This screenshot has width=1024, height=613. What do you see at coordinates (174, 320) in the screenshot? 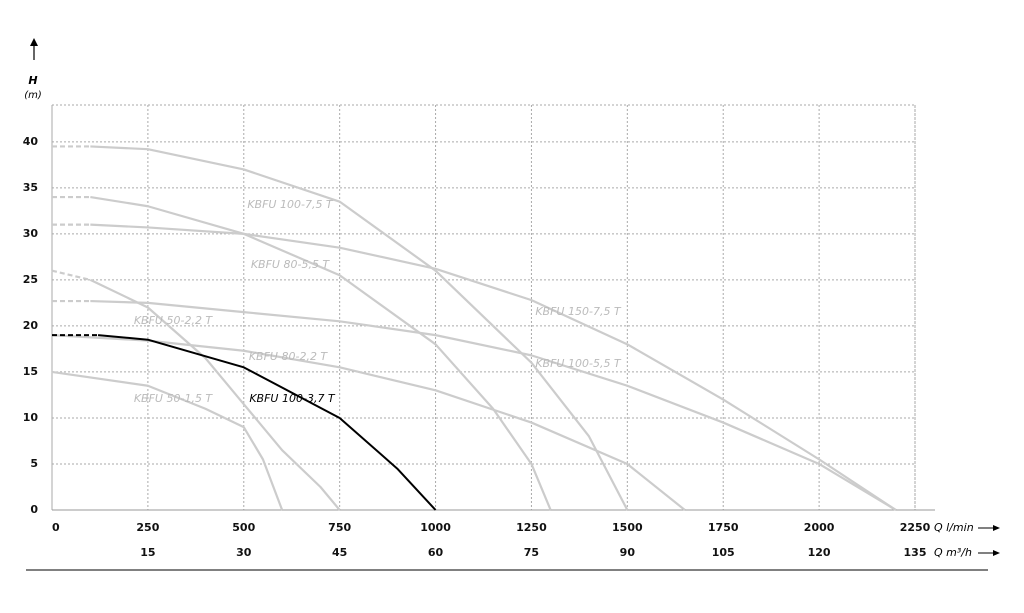
I see `curve-label: KBFU 50-2,2 T` at bounding box center [174, 320].